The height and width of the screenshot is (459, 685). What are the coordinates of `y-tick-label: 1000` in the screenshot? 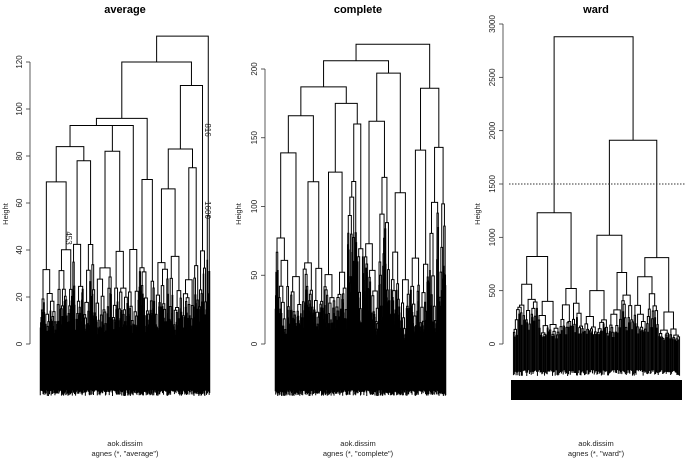 It's located at (492, 237).